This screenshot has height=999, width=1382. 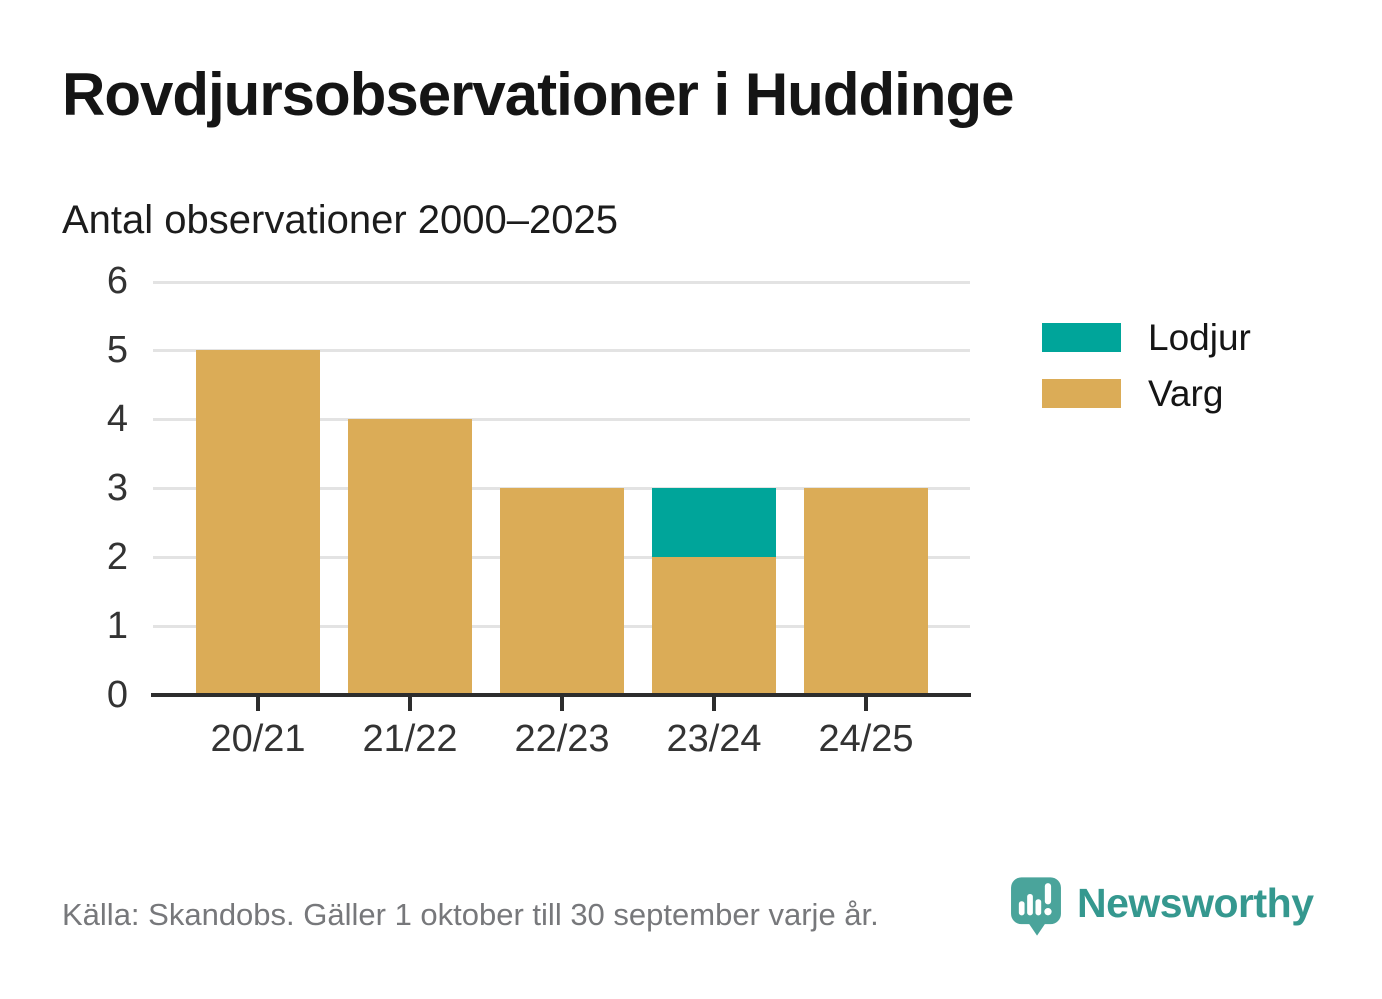 What do you see at coordinates (561, 695) in the screenshot?
I see `x-axis-line` at bounding box center [561, 695].